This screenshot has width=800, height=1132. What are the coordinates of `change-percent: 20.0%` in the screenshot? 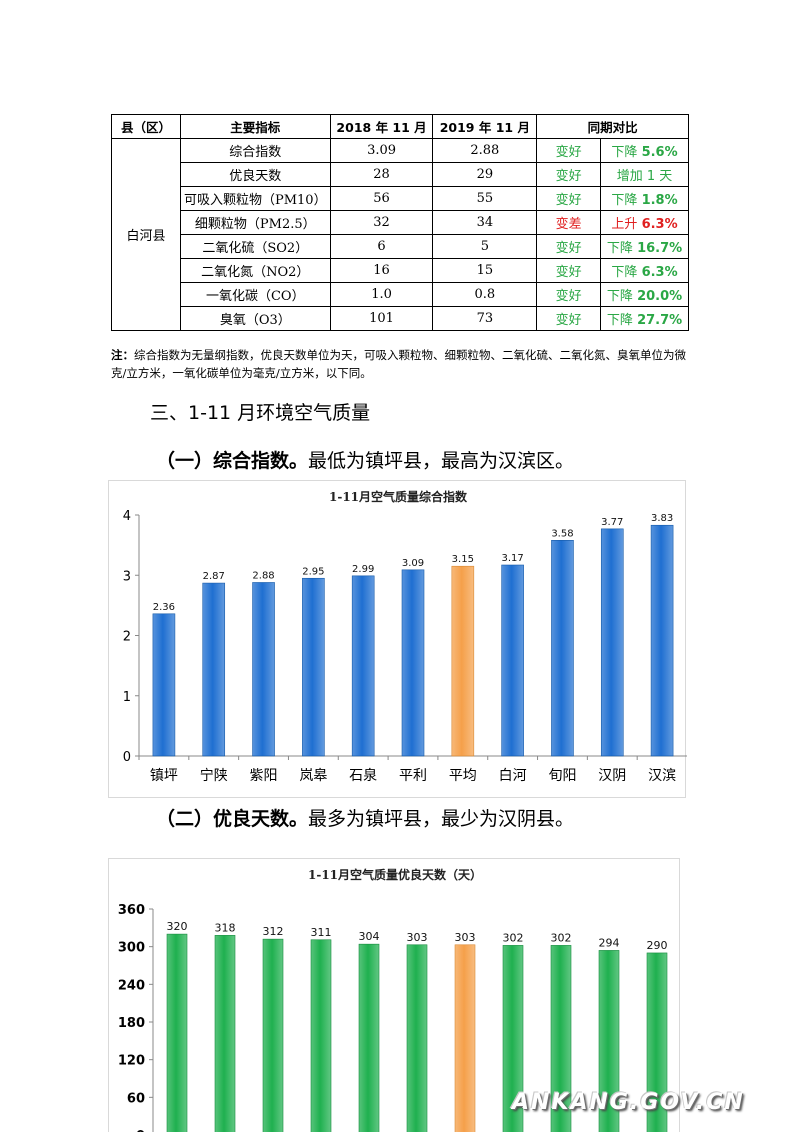 It's located at (660, 296).